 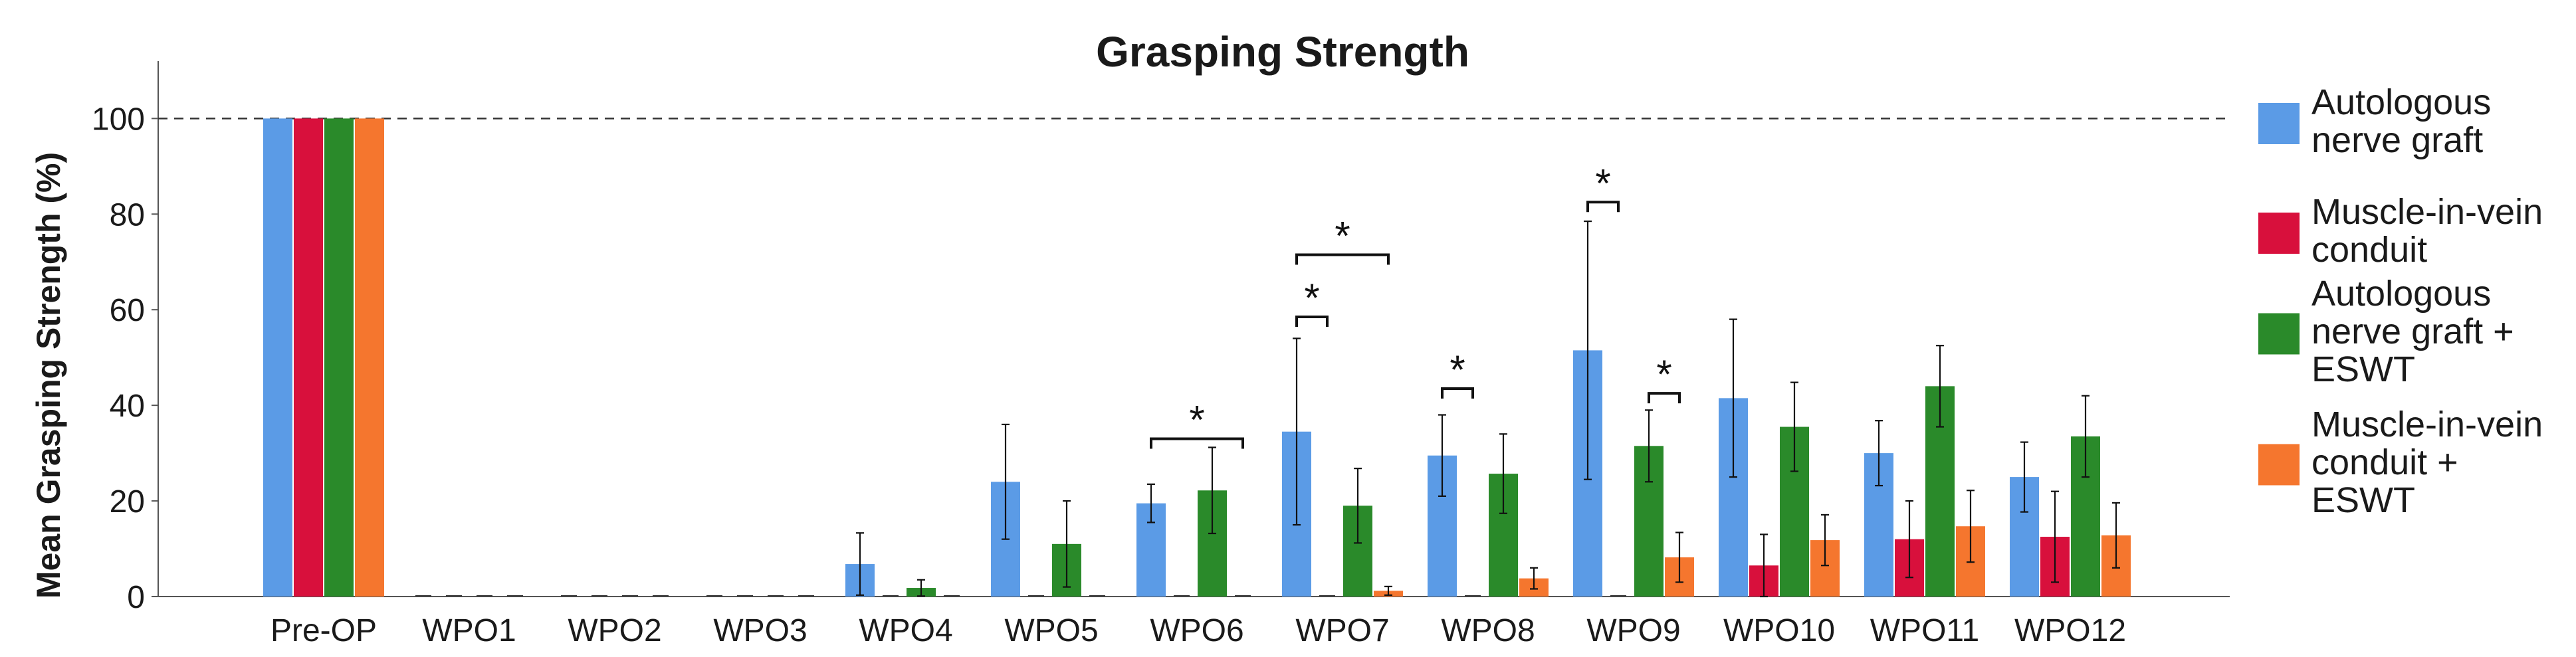 I want to click on x-tick-label: WPO10, so click(x=1779, y=630).